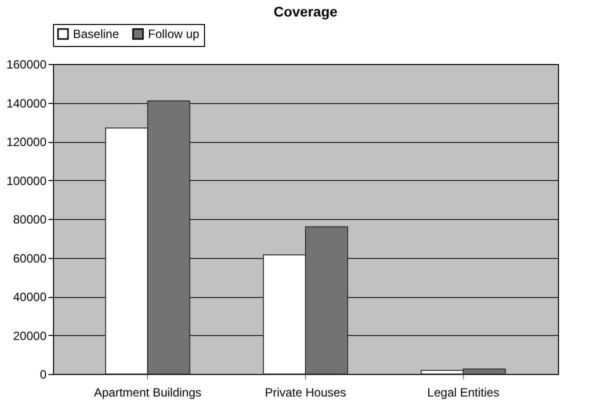 Image resolution: width=602 pixels, height=402 pixels. I want to click on y-tick-label: 100000, so click(26, 181).